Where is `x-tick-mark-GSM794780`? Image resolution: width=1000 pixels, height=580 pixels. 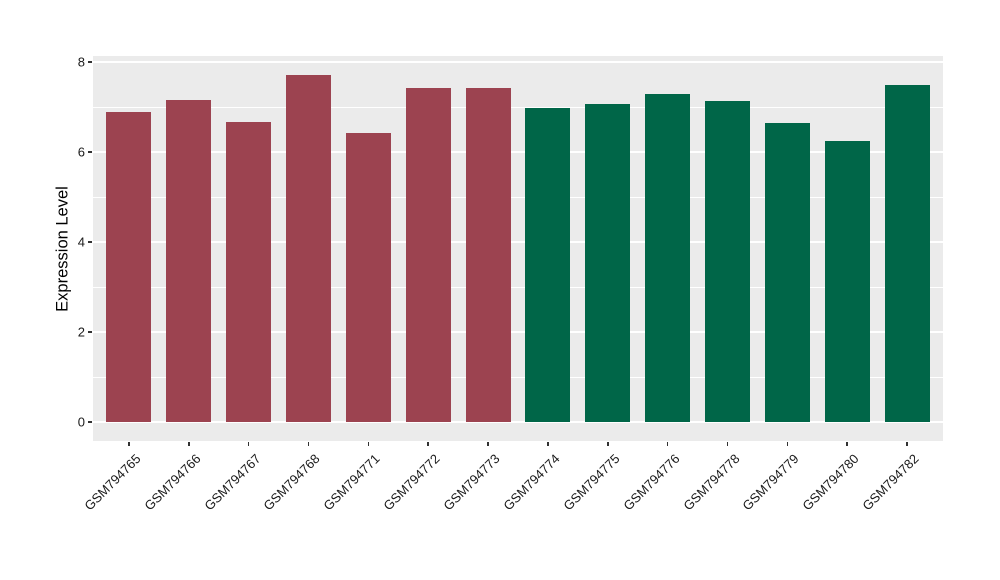 x-tick-mark-GSM794780 is located at coordinates (847, 444).